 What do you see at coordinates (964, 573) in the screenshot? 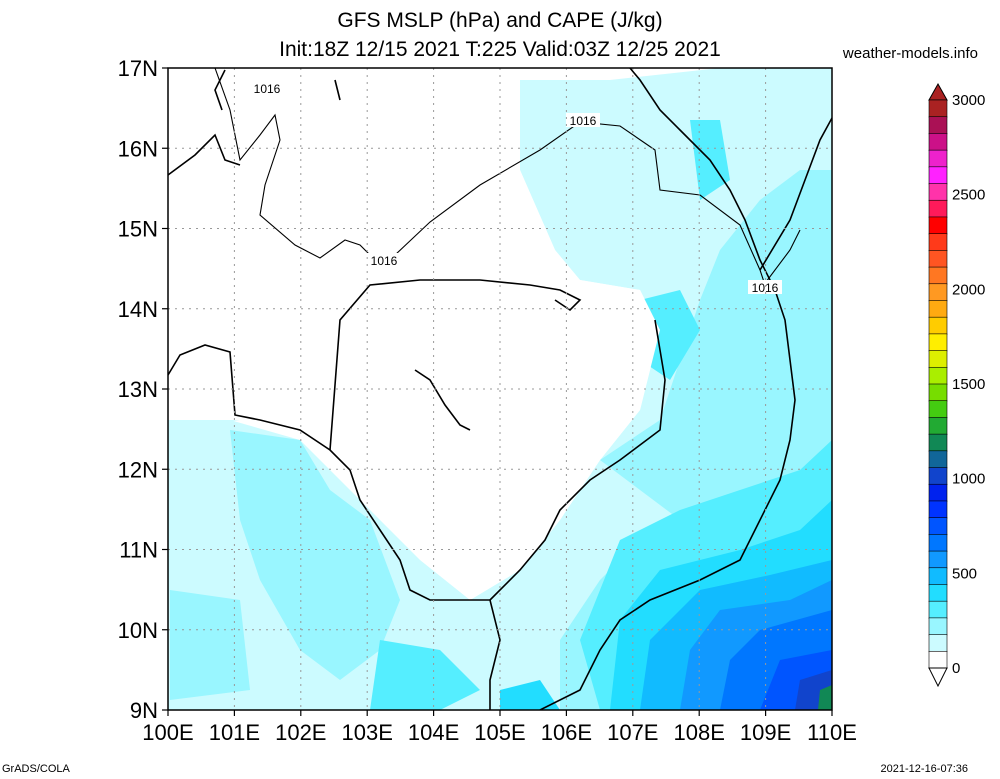
I see `colorbar-label: 500` at bounding box center [964, 573].